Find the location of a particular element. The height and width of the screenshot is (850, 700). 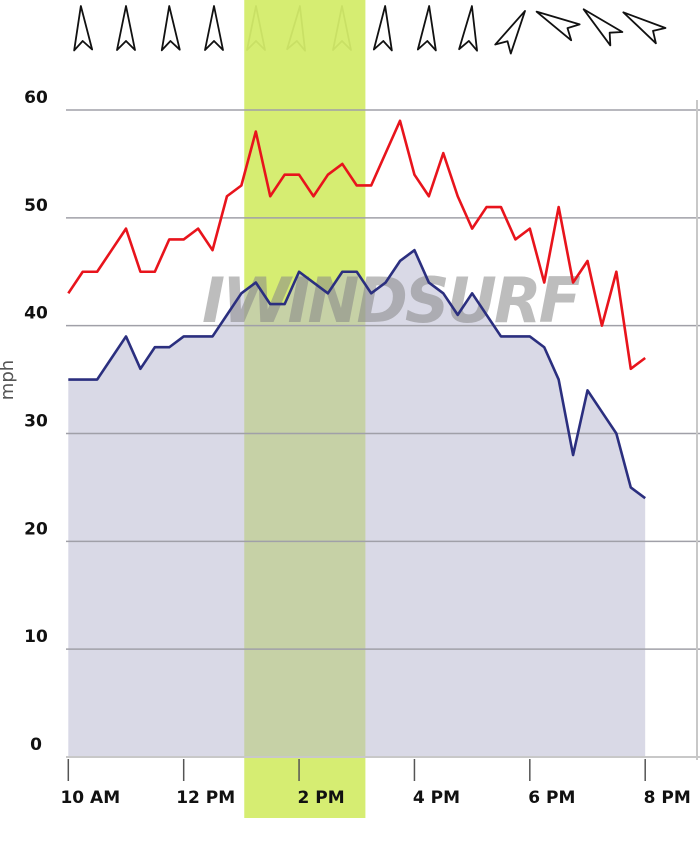

y-tick-label: 30 is located at coordinates (36, 422).